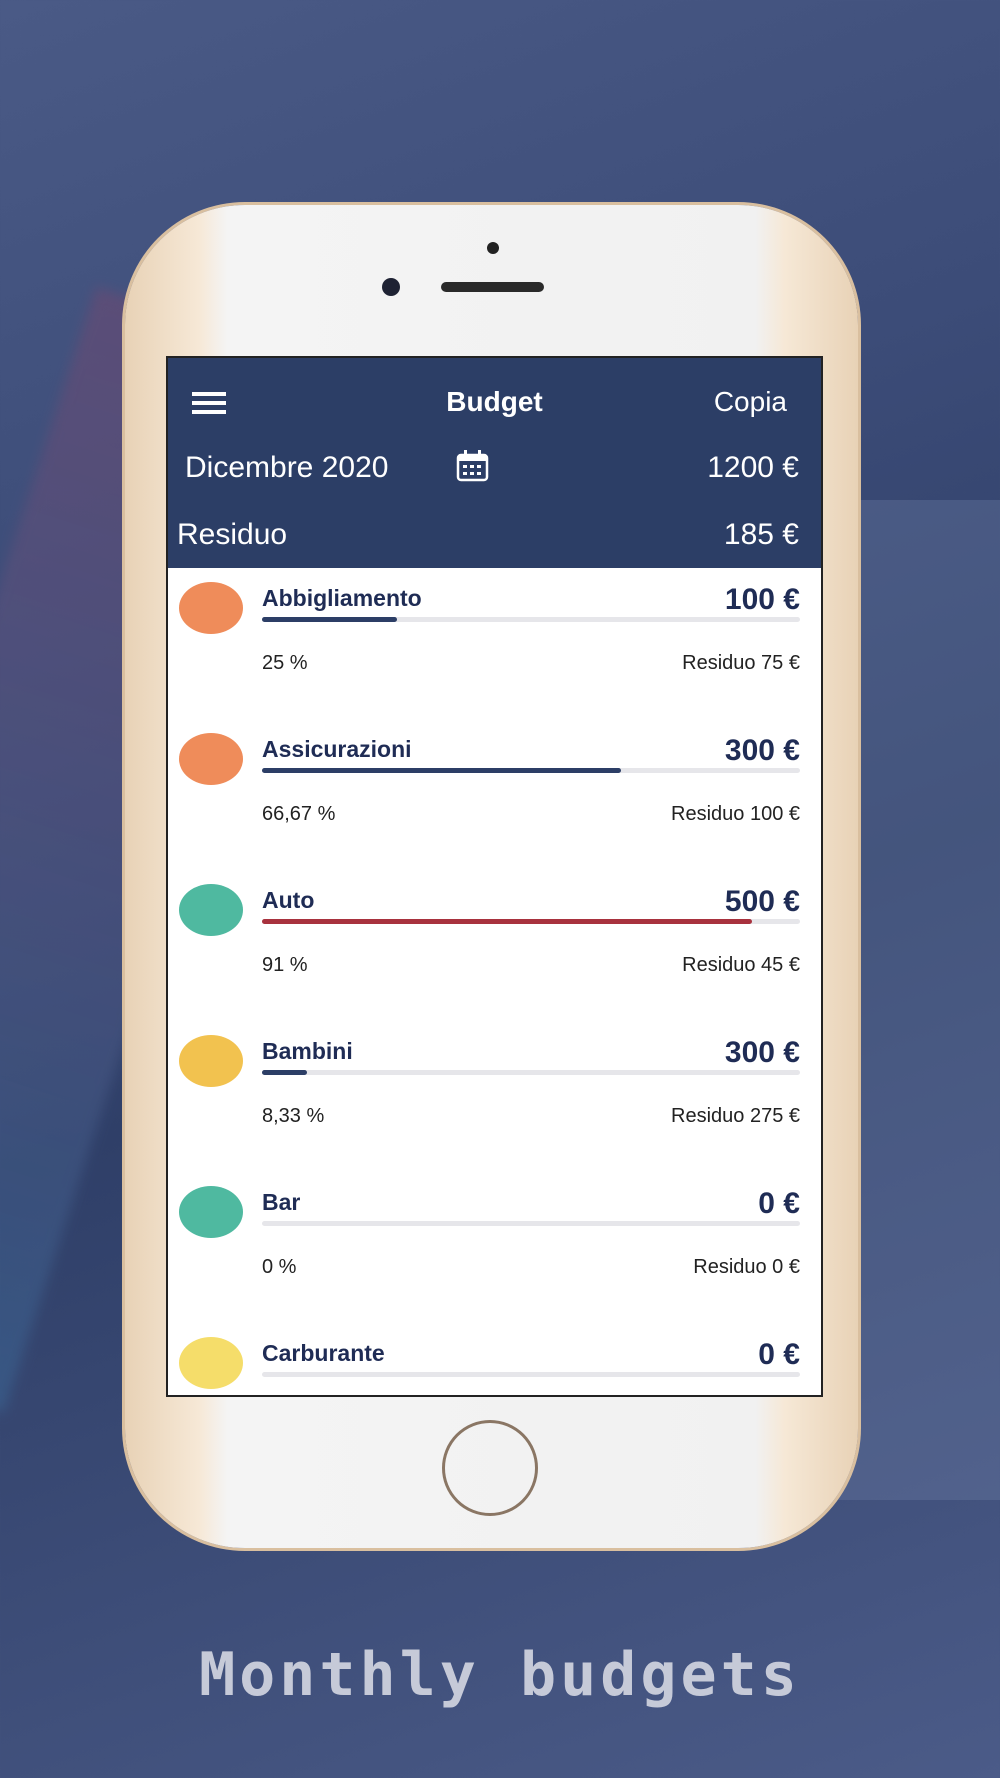 The width and height of the screenshot is (1000, 1778). I want to click on category-name: Bambini, so click(307, 1051).